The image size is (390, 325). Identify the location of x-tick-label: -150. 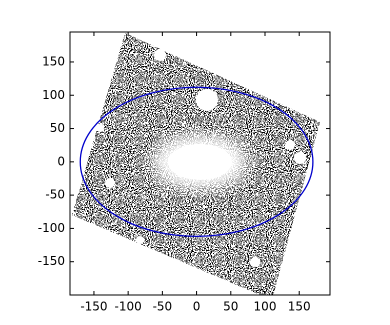
(93, 307).